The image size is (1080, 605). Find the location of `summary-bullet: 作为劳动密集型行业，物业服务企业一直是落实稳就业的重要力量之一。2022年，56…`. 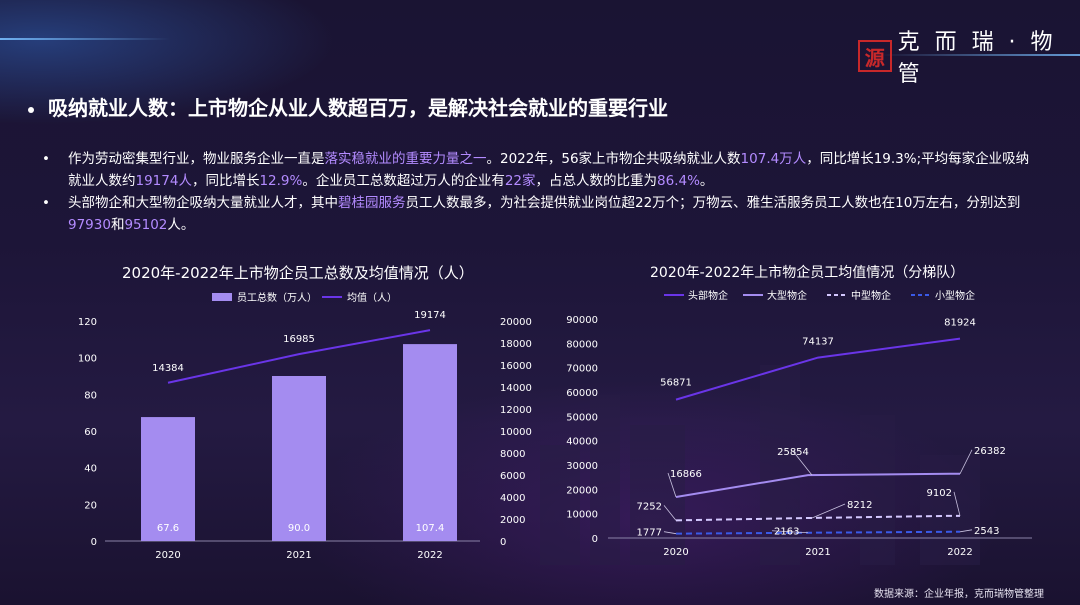

summary-bullet: 作为劳动密集型行业，物业服务企业一直是落实稳就业的重要力量之一。2022年，56… is located at coordinates (542, 170).